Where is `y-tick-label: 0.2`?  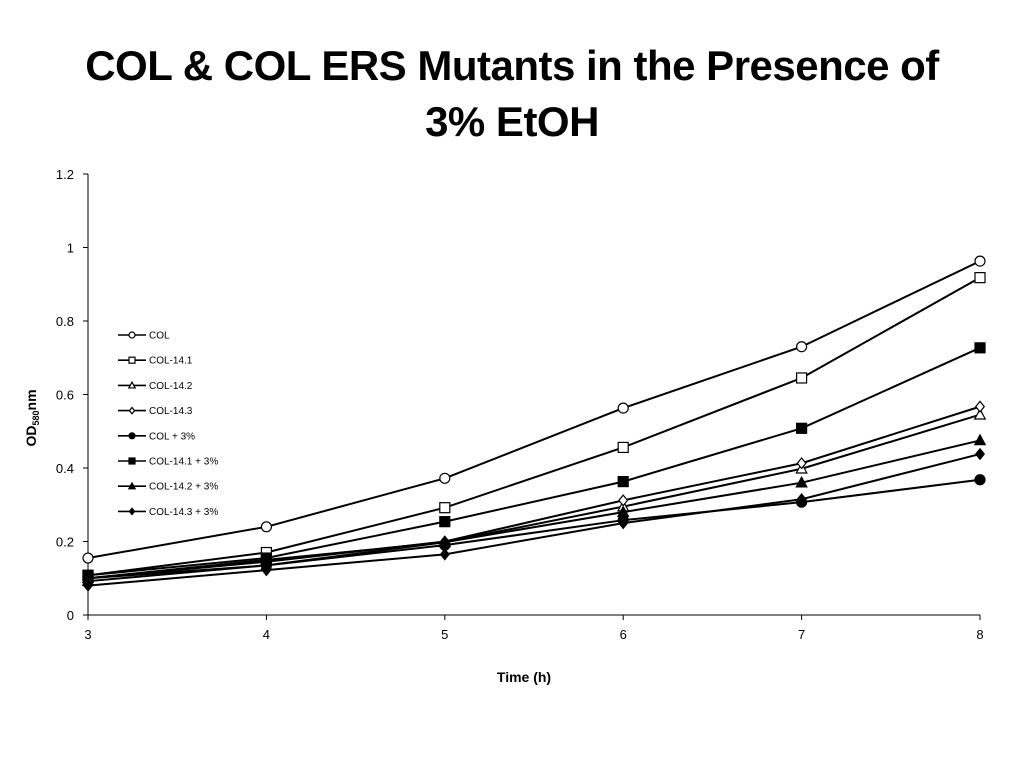 y-tick-label: 0.2 is located at coordinates (65, 542).